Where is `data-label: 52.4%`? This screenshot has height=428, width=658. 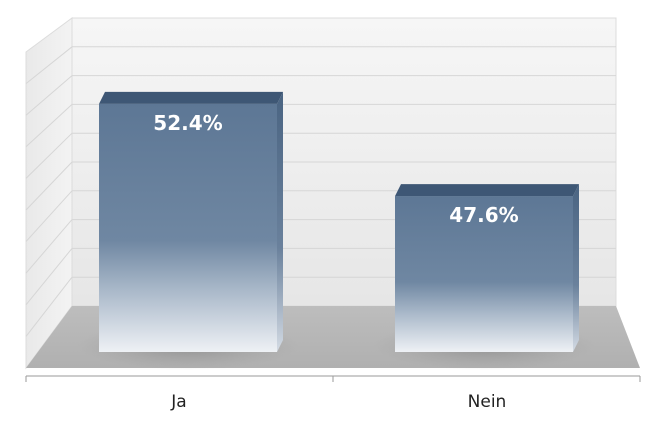
data-label: 52.4% is located at coordinates (187, 123).